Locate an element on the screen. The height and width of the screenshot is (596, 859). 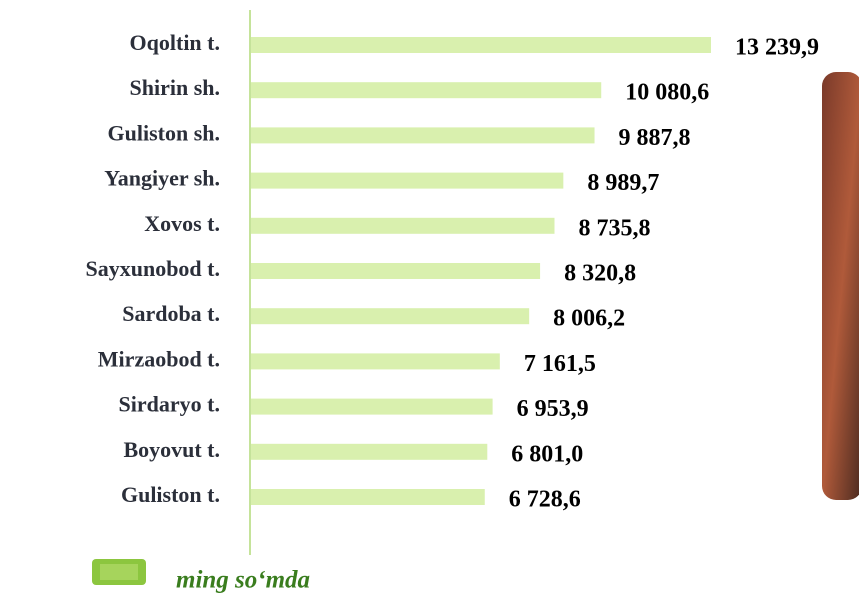
value-label: 8 735,8 is located at coordinates (615, 228).